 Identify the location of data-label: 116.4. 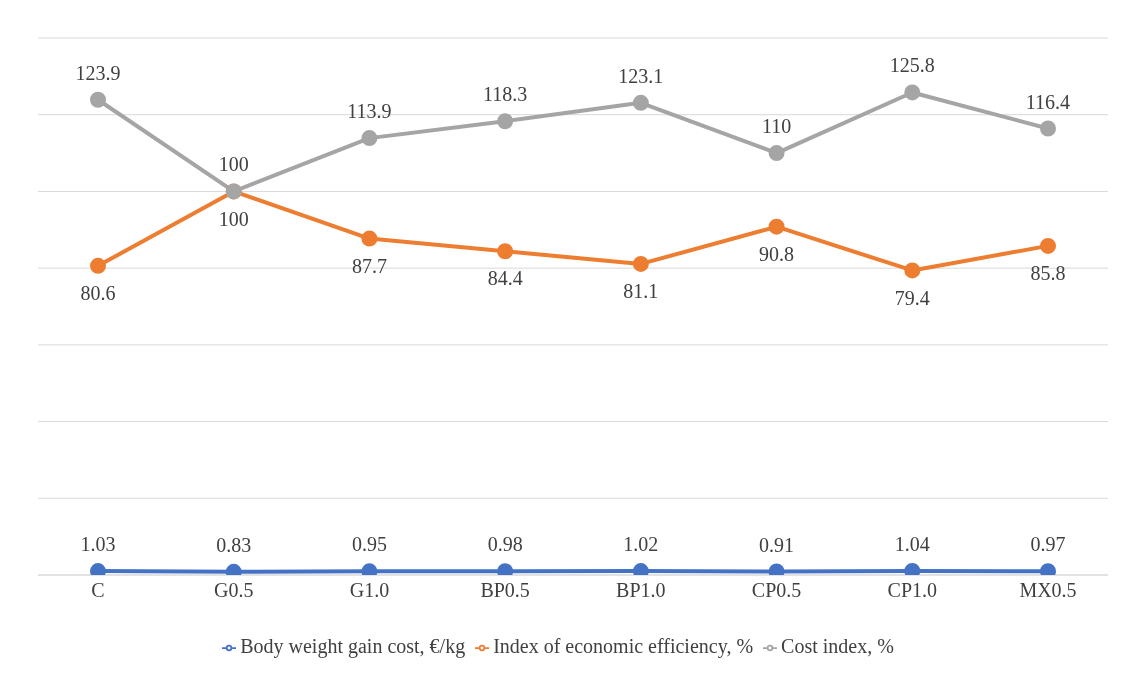
(1048, 101).